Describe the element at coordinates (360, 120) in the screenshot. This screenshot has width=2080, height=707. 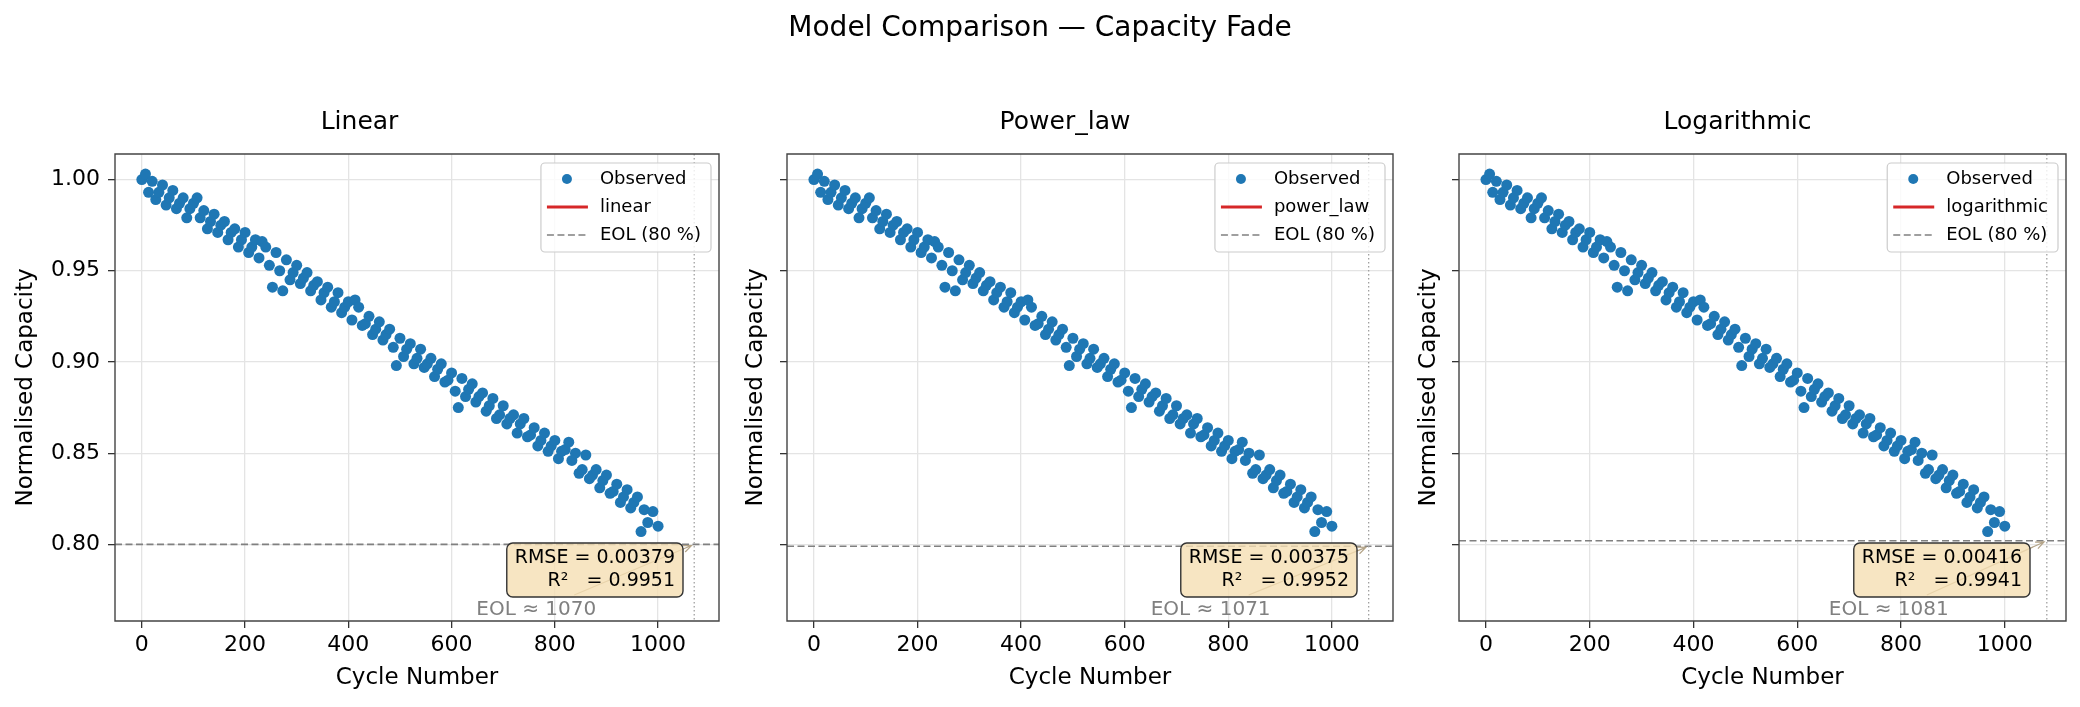
I see `chart-title: Linear` at that location.